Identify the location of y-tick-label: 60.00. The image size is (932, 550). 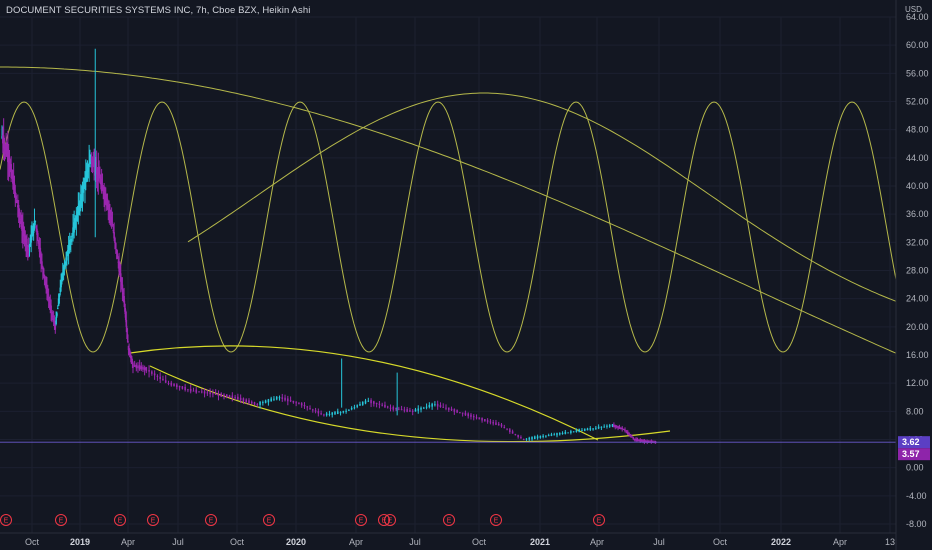
(917, 45).